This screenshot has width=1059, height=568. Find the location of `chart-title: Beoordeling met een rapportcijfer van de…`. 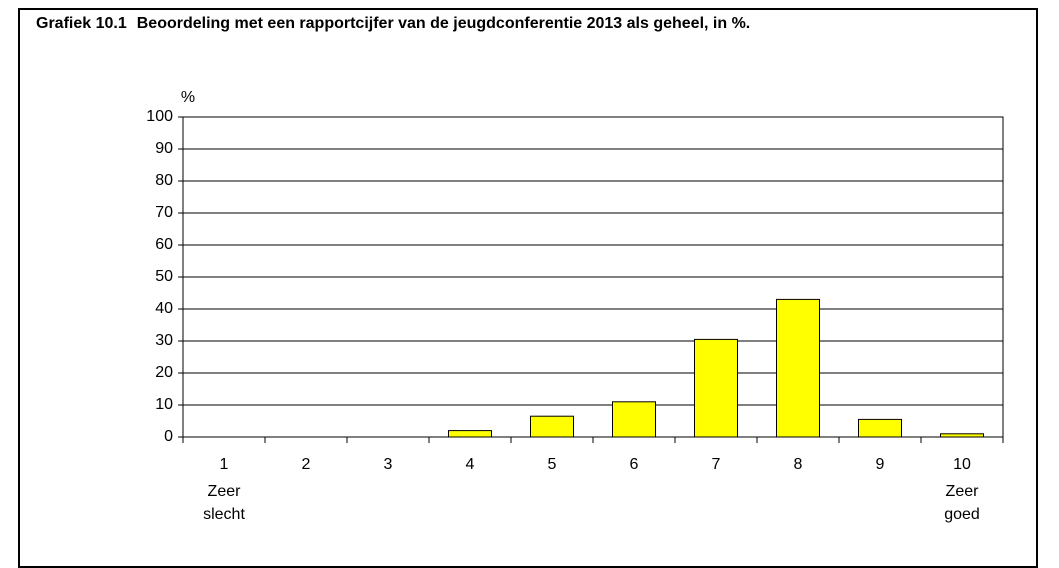

chart-title: Beoordeling met een rapportcijfer van de… is located at coordinates (443, 23).